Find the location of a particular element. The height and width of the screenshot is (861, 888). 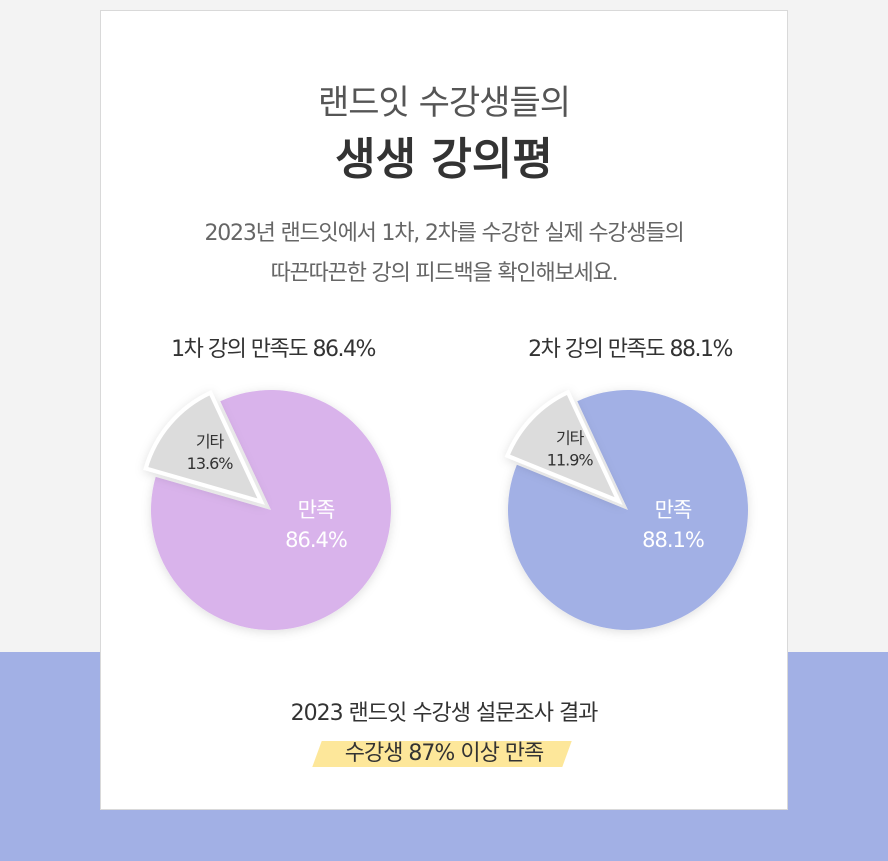

heading-line1: 랜드잇 수강생들의 is located at coordinates (444, 103).